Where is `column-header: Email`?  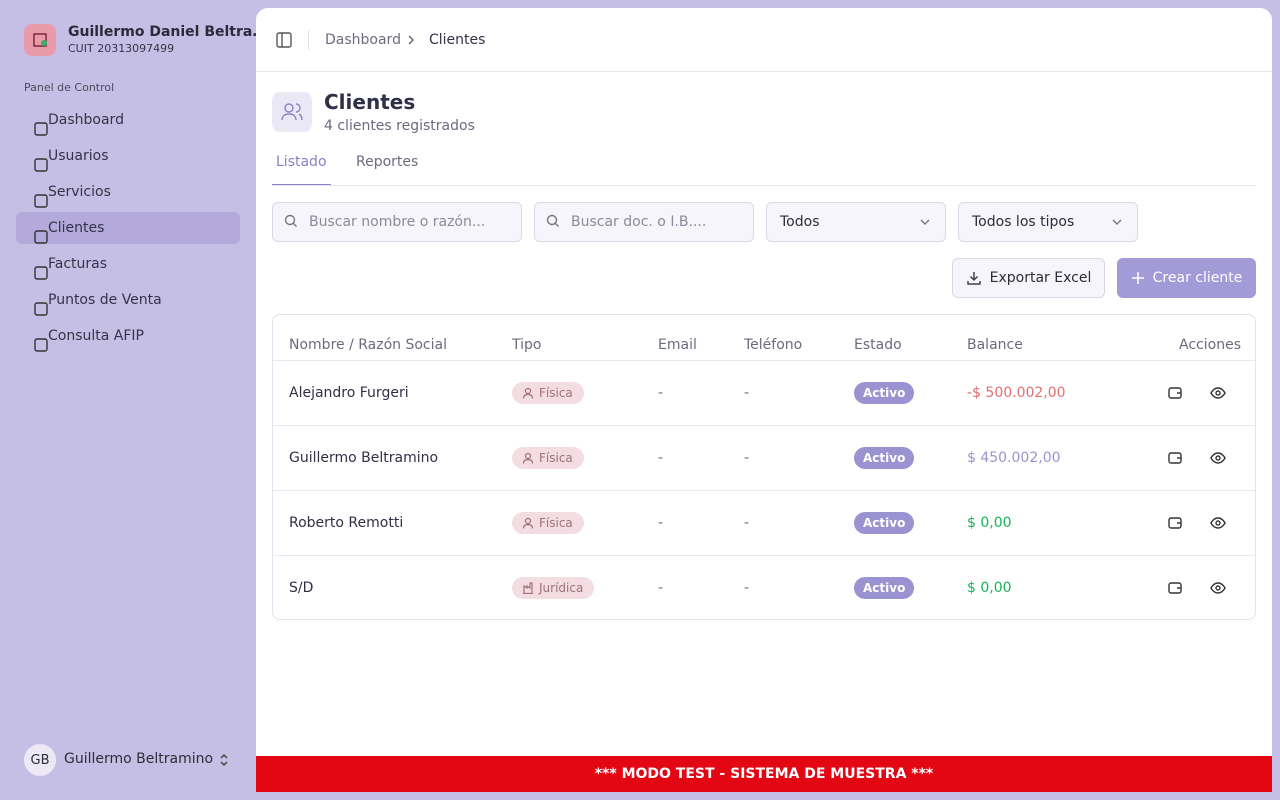
column-header: Email is located at coordinates (677, 345).